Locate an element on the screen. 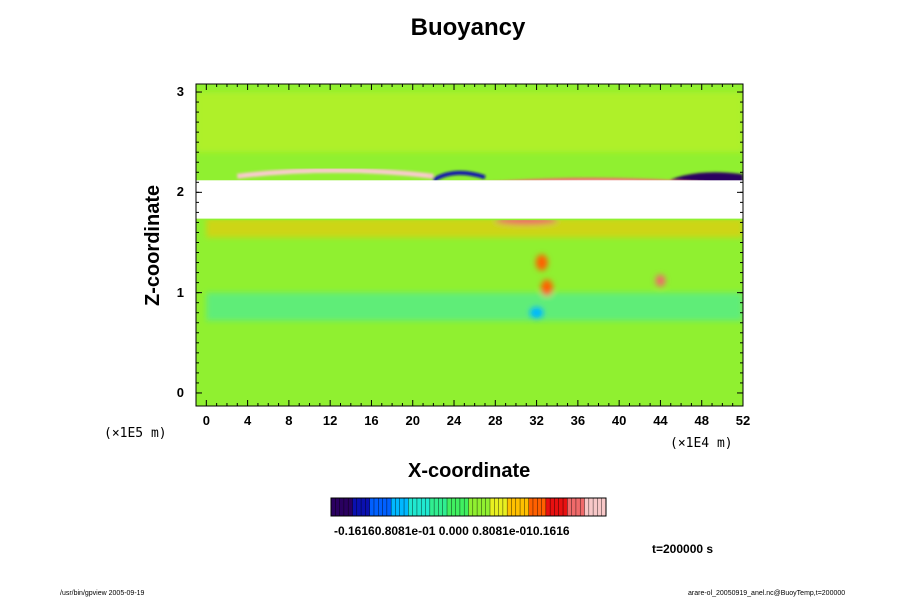  x-tick-label: 16 is located at coordinates (371, 420).